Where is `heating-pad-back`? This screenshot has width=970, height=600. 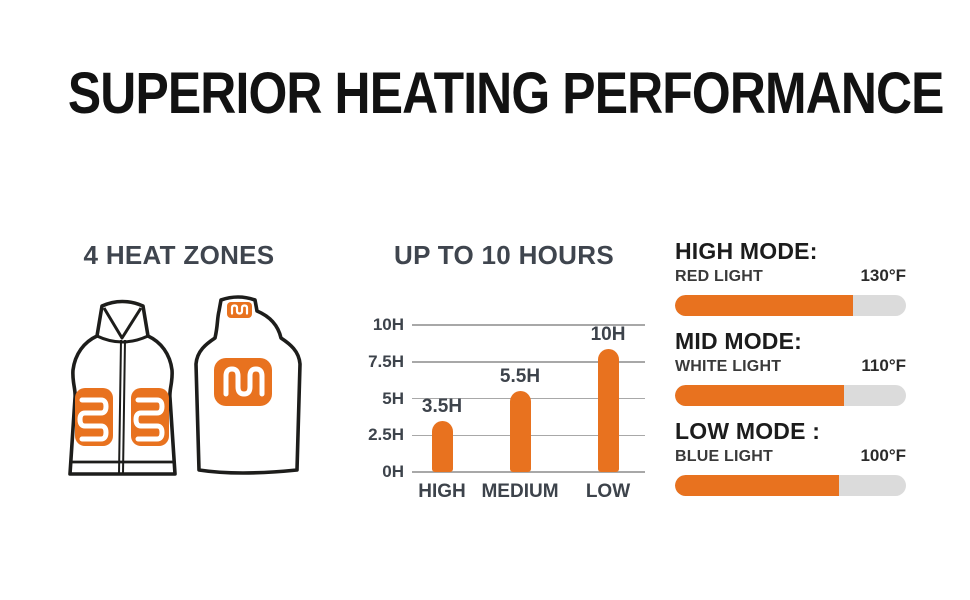 heating-pad-back is located at coordinates (243, 382).